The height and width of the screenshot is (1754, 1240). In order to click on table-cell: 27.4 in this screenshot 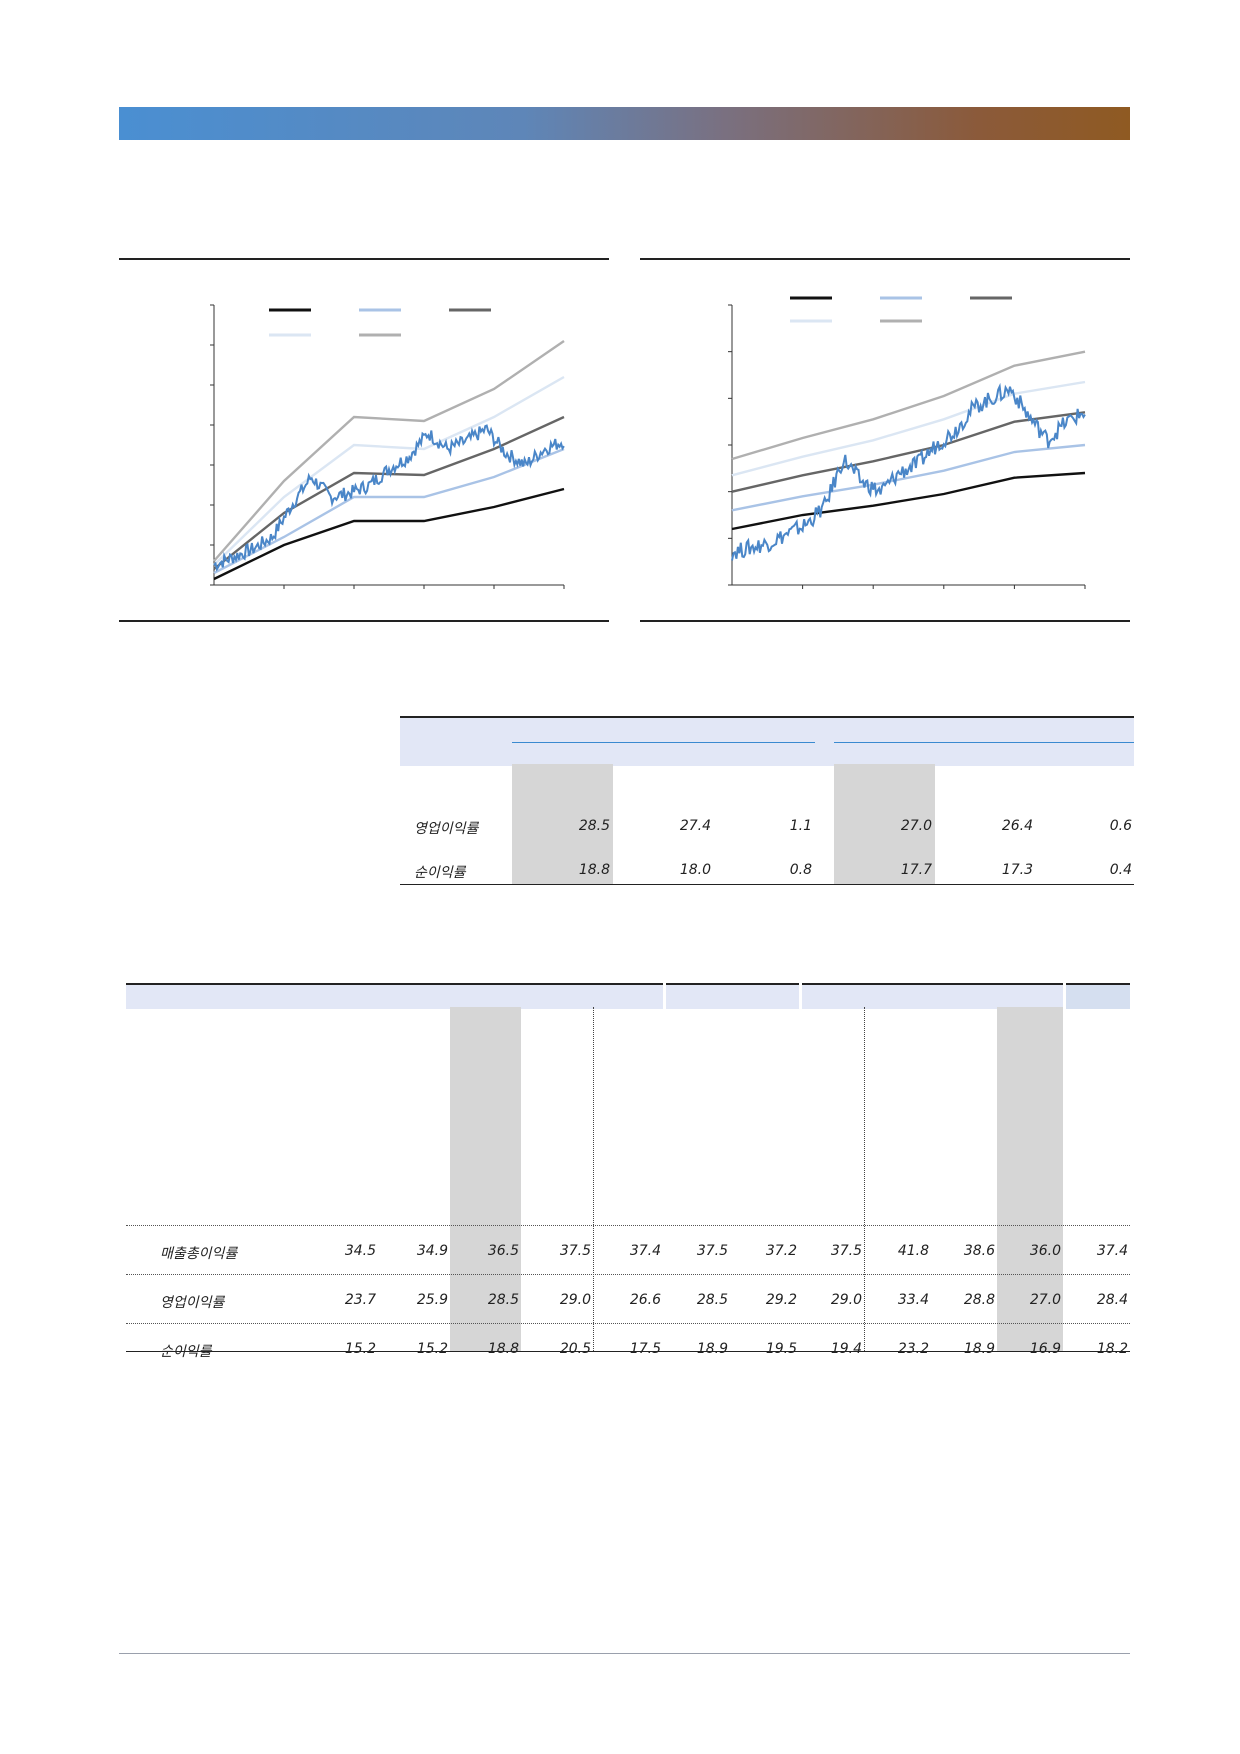, I will do `click(695, 826)`.